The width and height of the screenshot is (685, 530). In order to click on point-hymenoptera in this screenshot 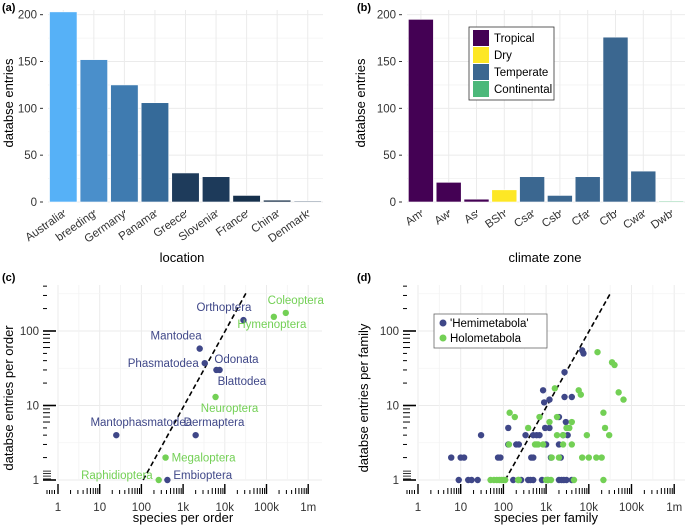, I will do `click(274, 317)`.